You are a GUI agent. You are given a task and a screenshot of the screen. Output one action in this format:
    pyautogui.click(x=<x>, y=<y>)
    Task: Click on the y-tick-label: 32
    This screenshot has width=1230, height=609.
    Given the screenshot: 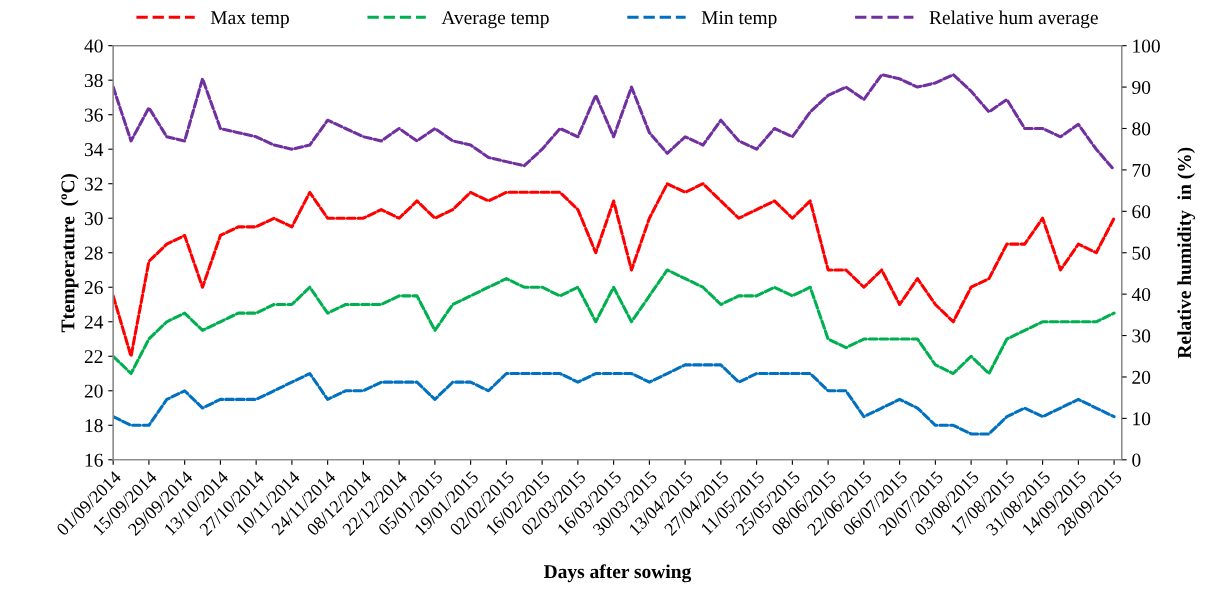 What is the action you would take?
    pyautogui.click(x=93, y=184)
    